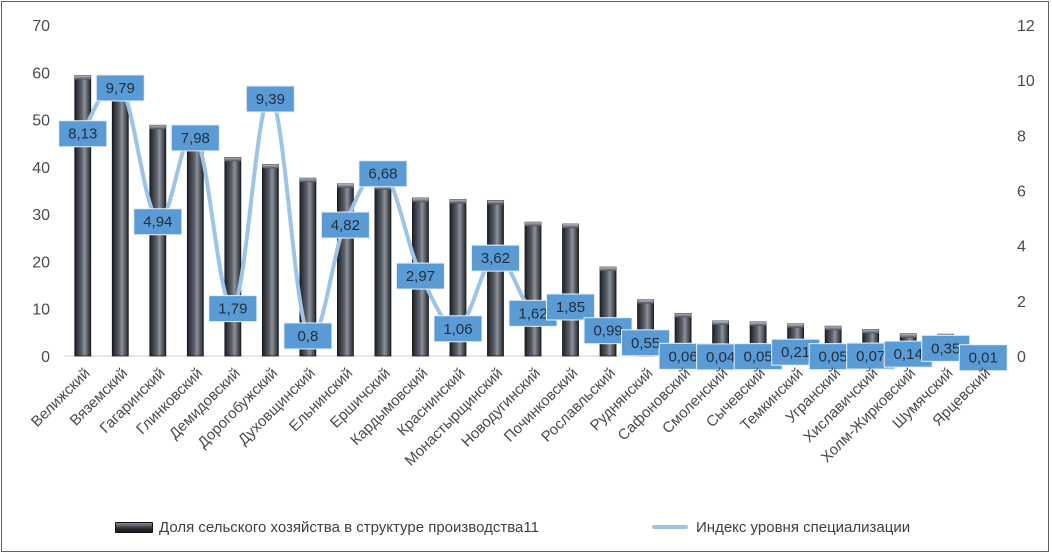  I want to click on right-tick-label: 2, so click(1021, 302).